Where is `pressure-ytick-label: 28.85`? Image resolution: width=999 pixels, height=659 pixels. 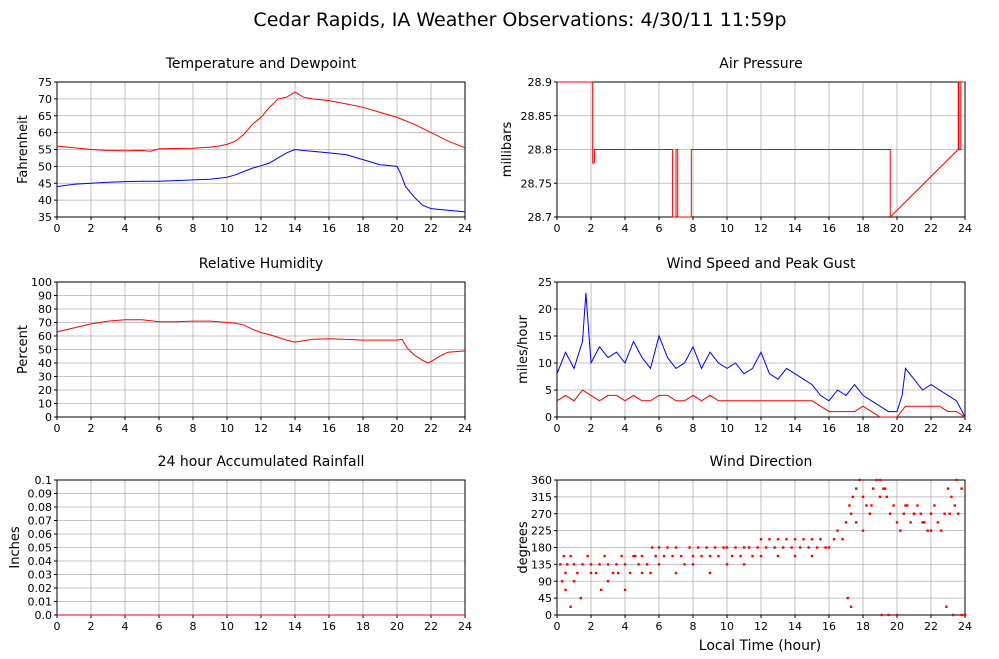
pressure-ytick-label: 28.85 is located at coordinates (537, 116).